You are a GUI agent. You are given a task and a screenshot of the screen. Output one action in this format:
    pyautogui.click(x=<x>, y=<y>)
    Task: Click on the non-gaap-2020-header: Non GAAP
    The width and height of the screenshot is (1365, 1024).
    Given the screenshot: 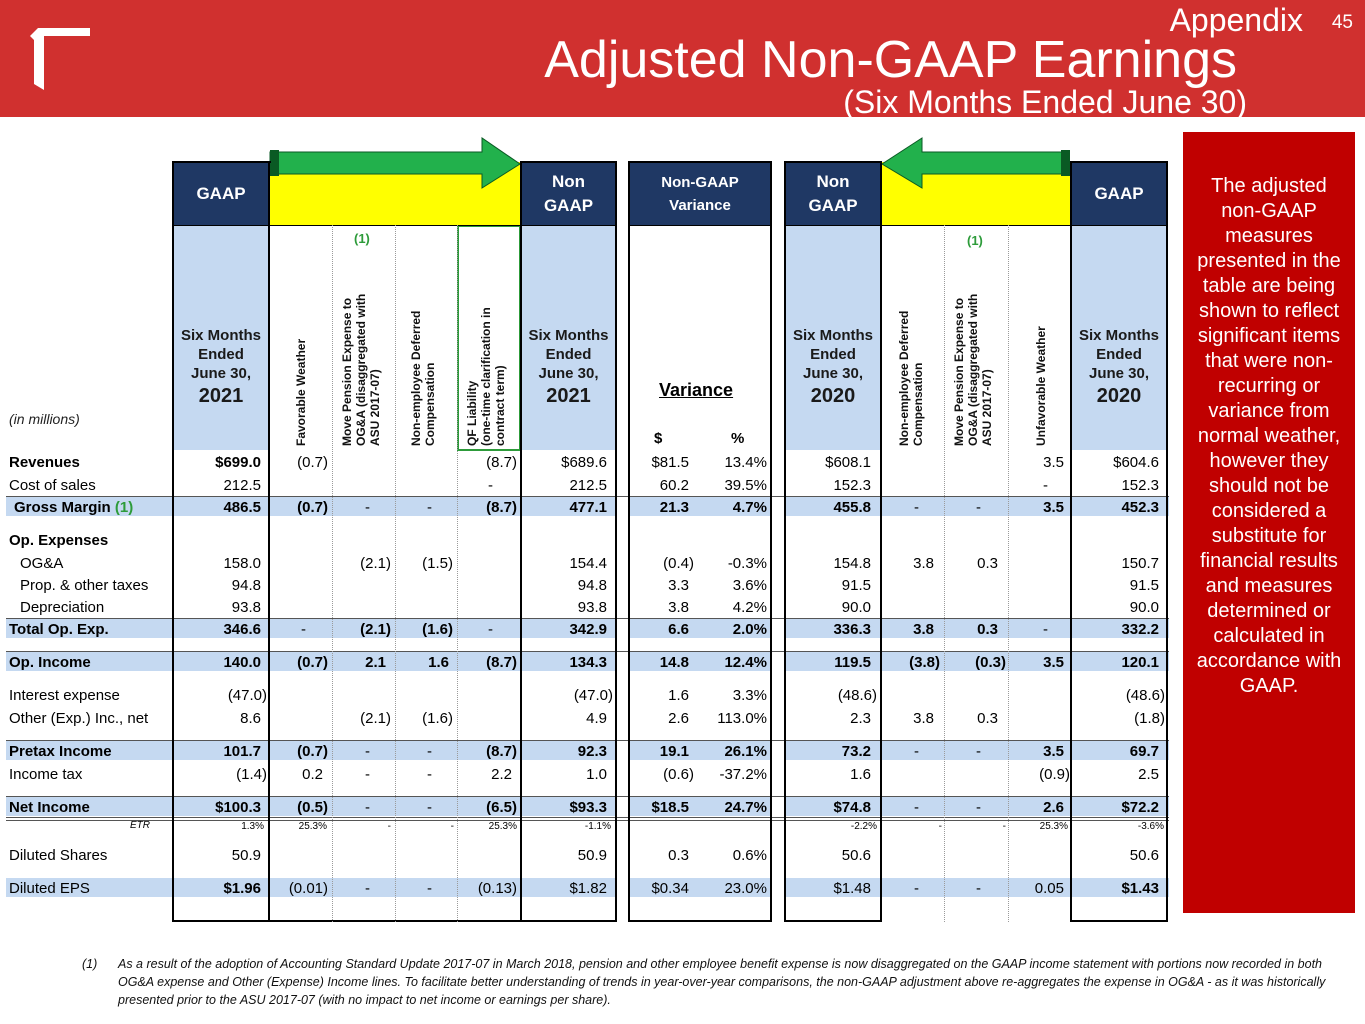 What is the action you would take?
    pyautogui.click(x=833, y=193)
    